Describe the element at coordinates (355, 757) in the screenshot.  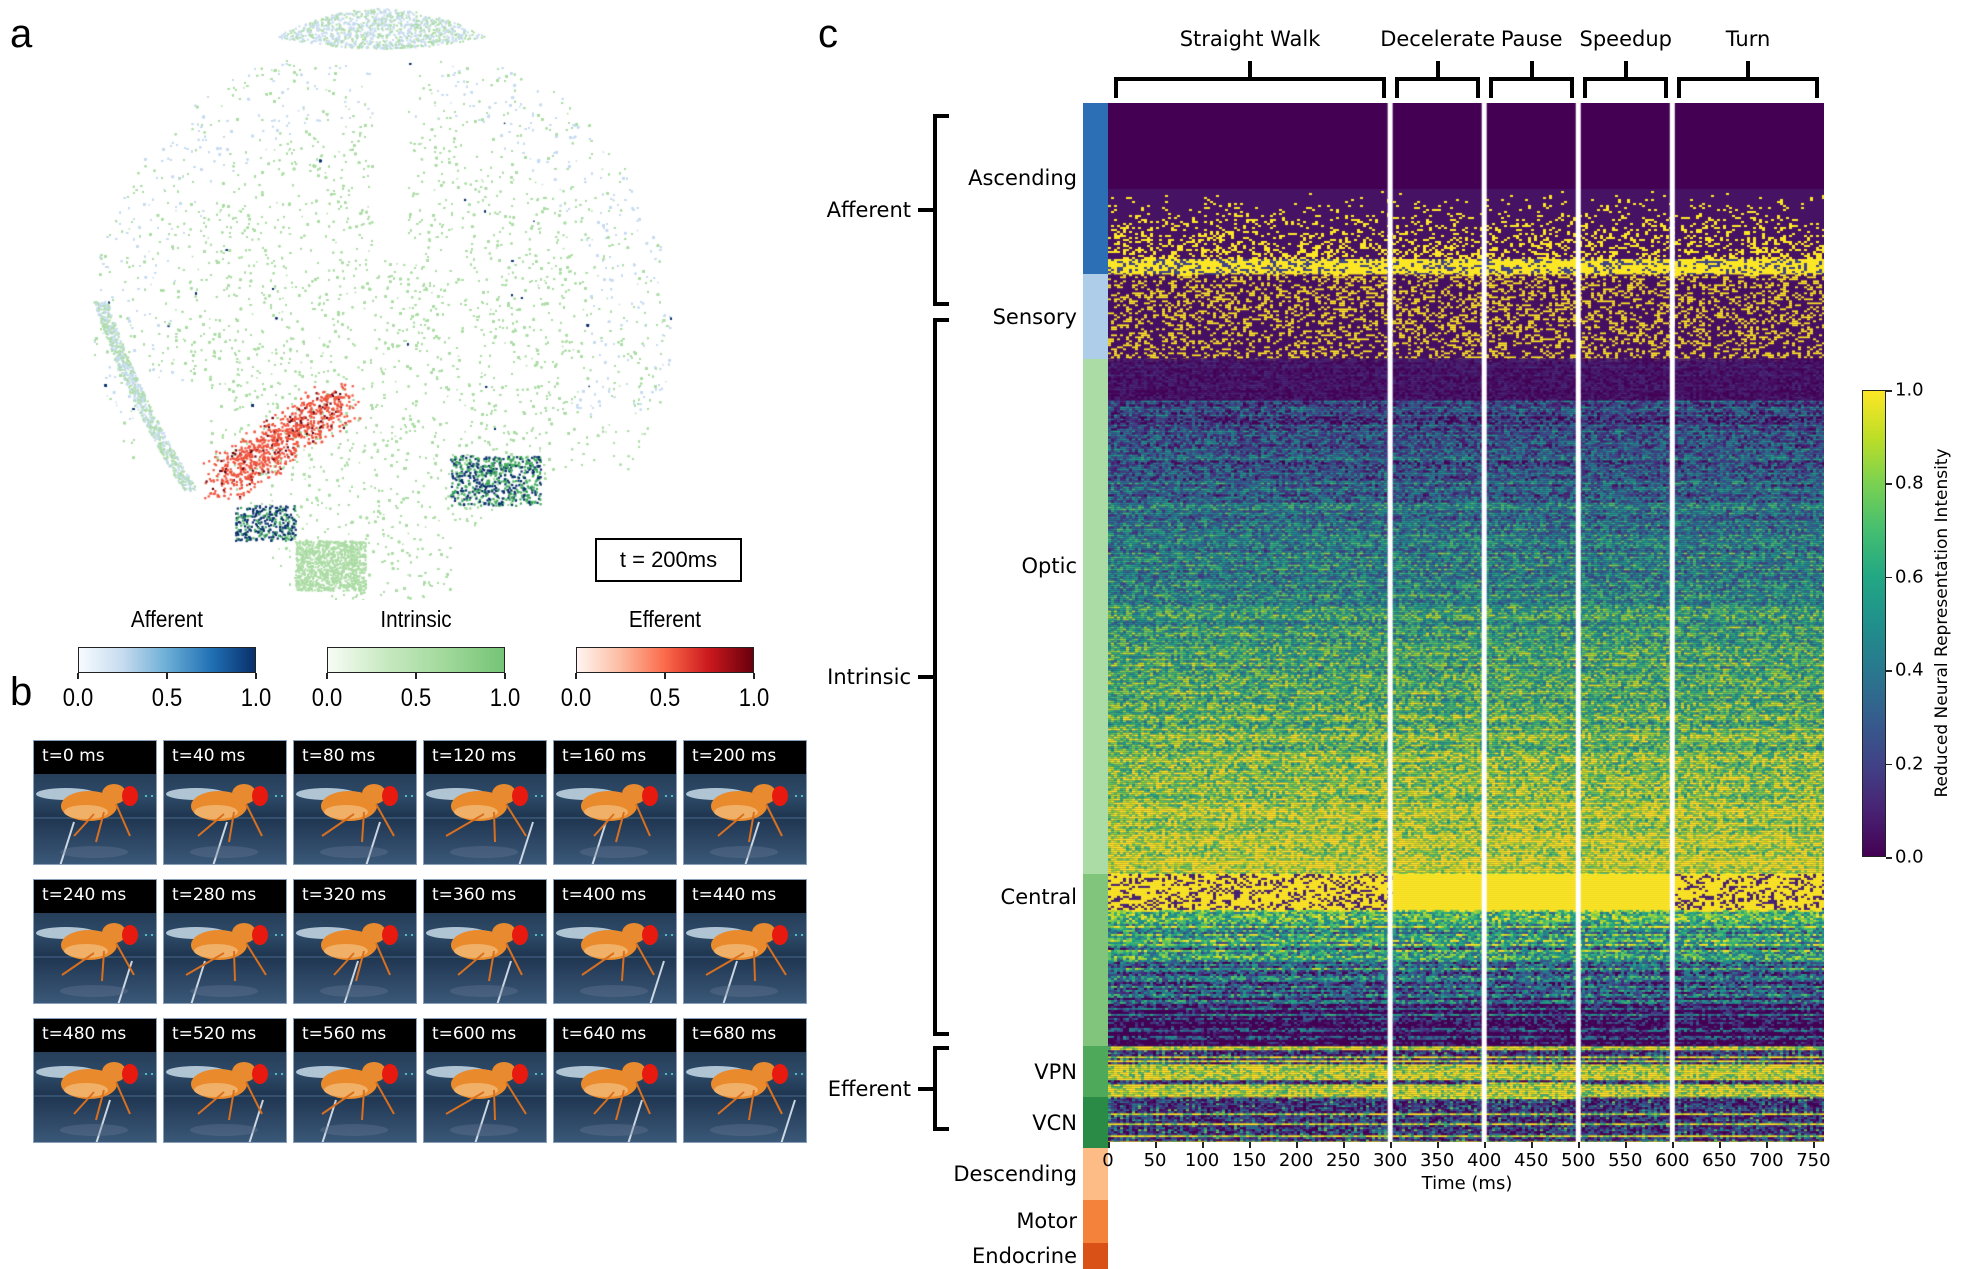
I see `frame-time-label: t=80 ms` at that location.